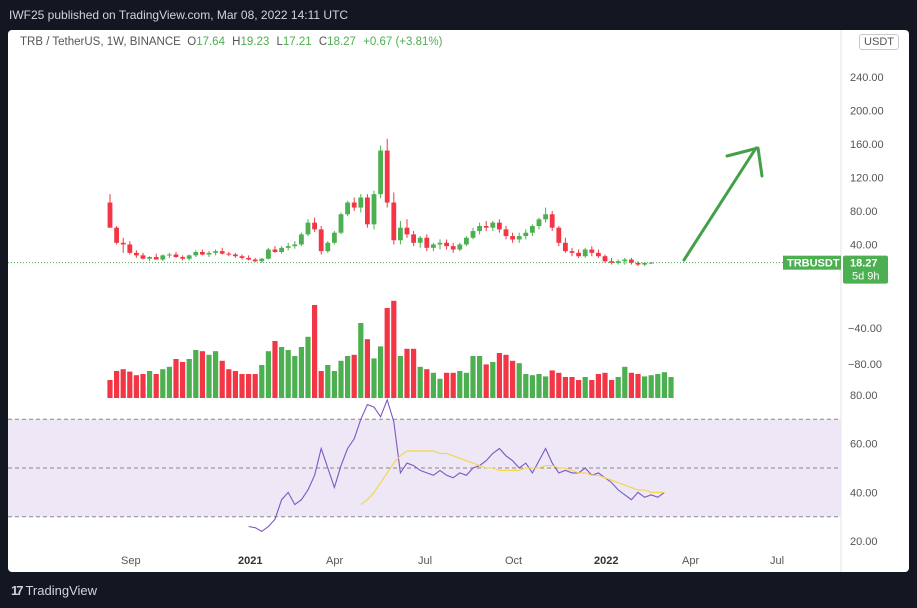  What do you see at coordinates (864, 445) in the screenshot?
I see `rsi-tick-label: 60.00` at bounding box center [864, 445].